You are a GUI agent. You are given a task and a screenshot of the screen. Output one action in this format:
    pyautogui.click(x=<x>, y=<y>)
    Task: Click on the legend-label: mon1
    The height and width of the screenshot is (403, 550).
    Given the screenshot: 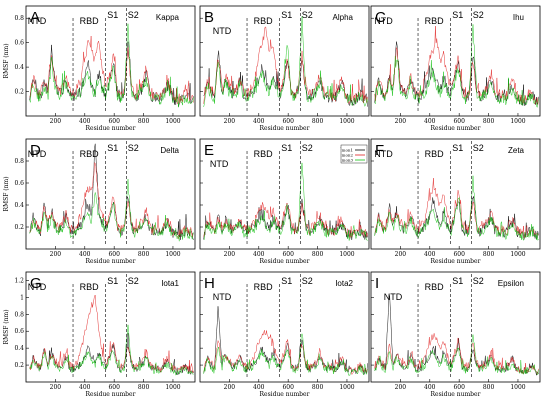 What is the action you would take?
    pyautogui.click(x=347, y=149)
    